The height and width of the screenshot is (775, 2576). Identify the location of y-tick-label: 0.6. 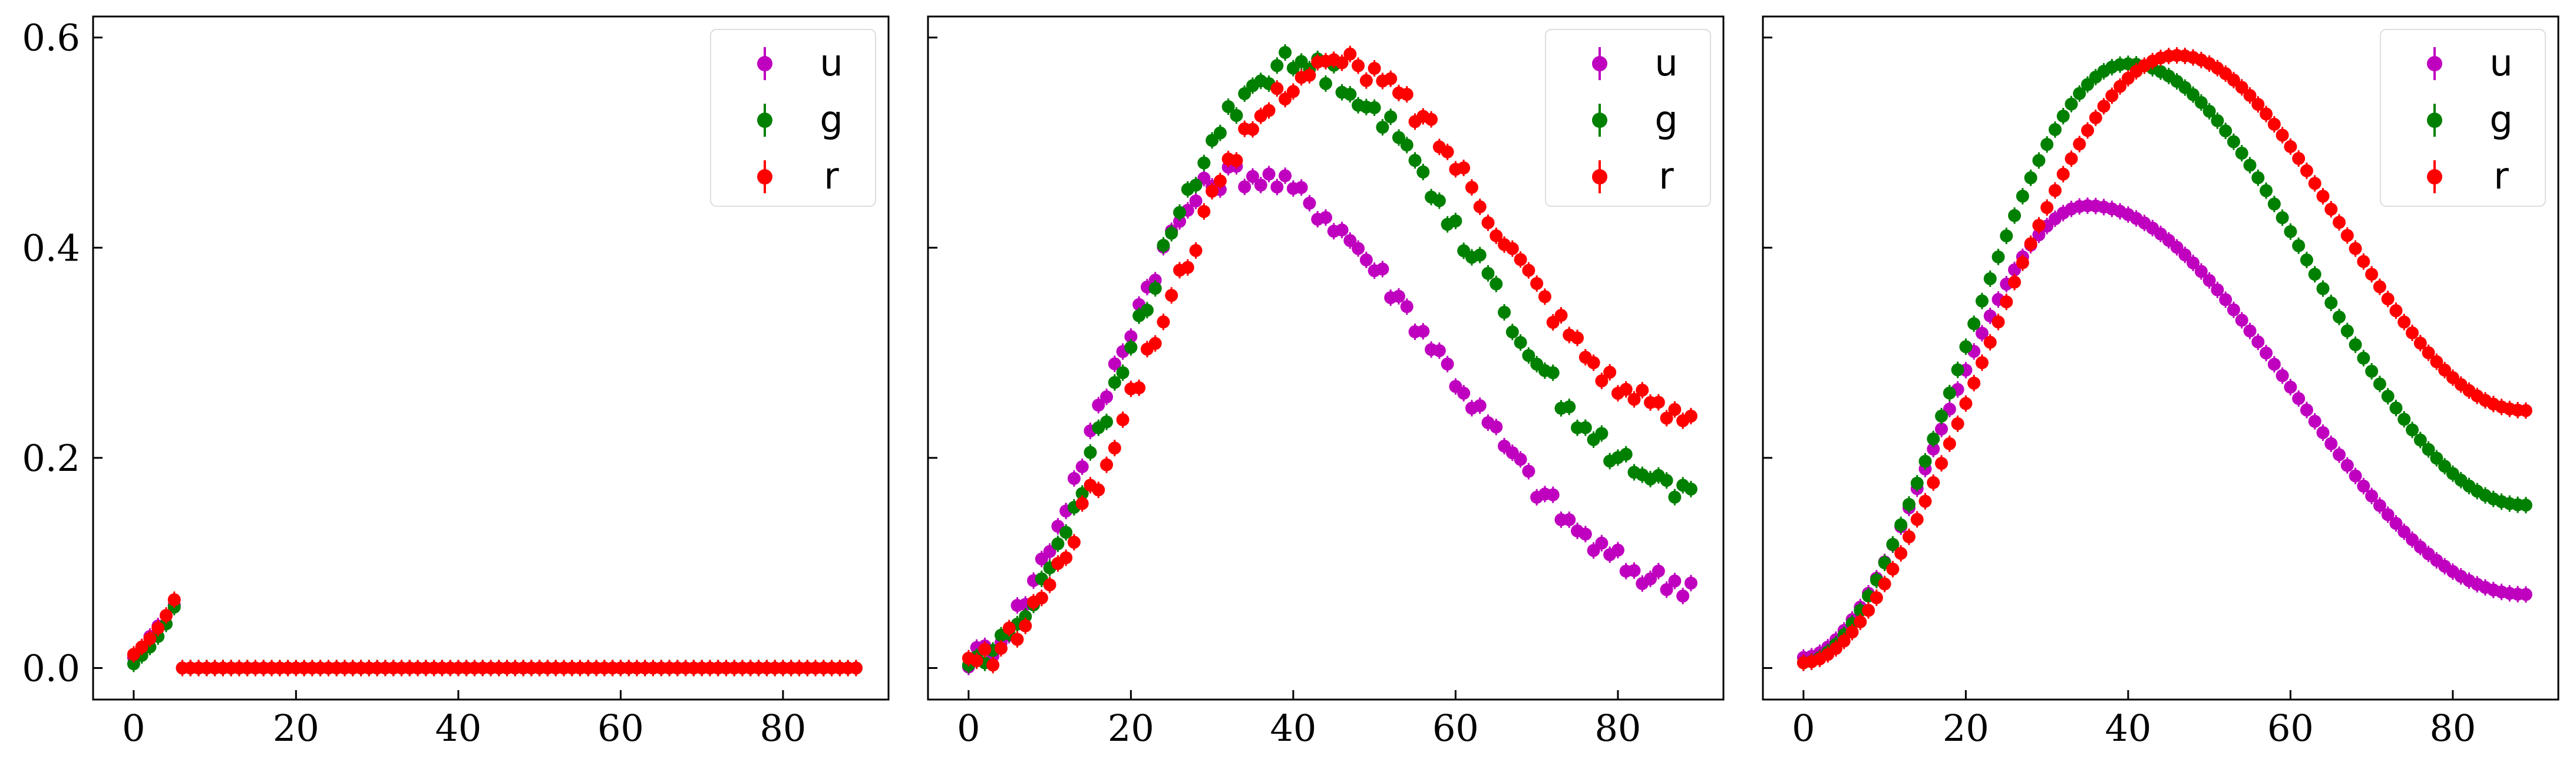
(51, 39).